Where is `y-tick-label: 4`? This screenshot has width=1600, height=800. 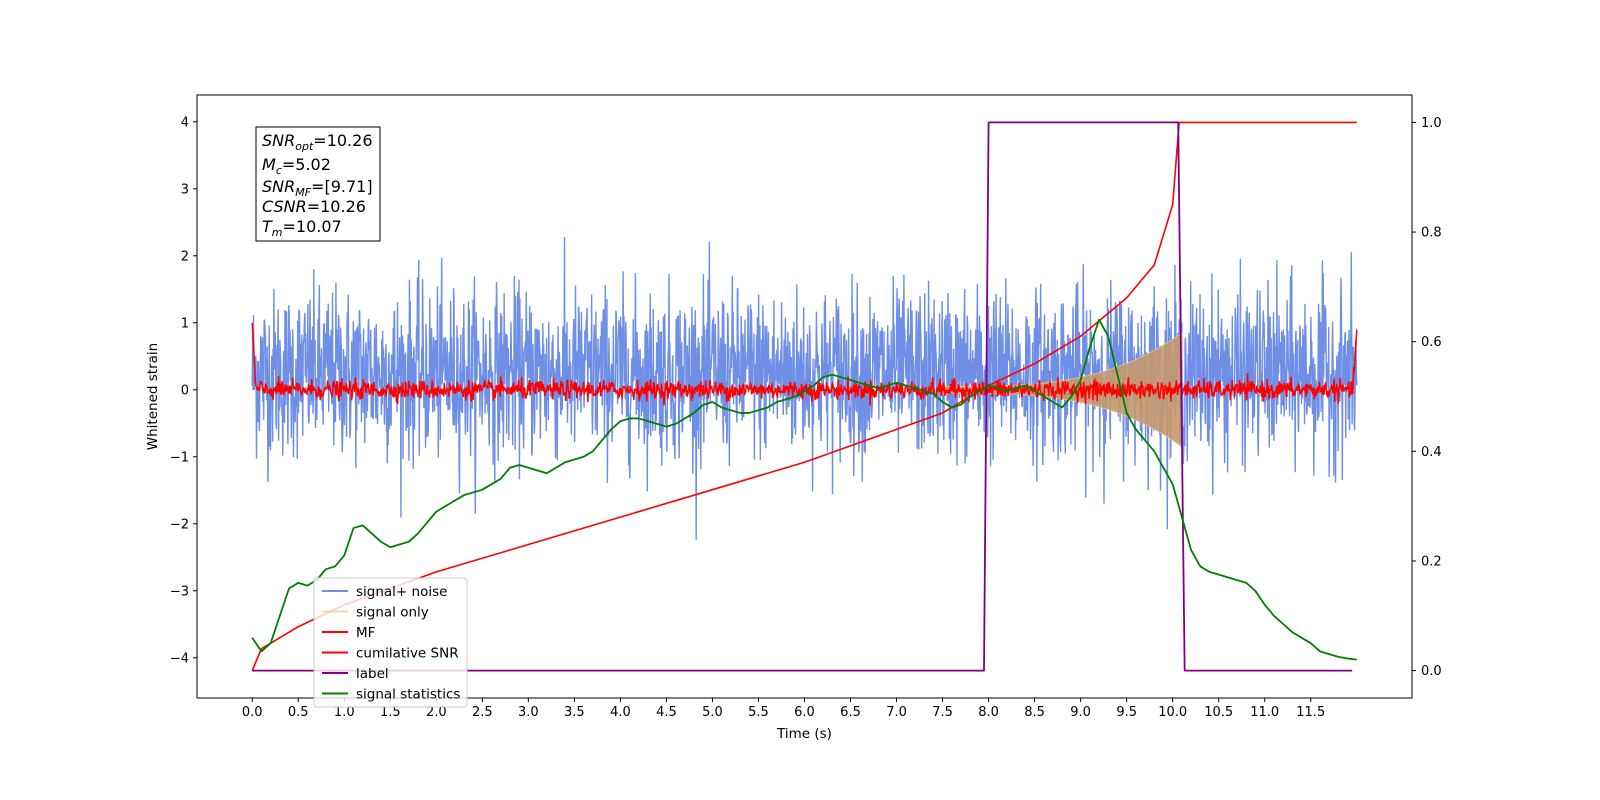
y-tick-label: 4 is located at coordinates (185, 122).